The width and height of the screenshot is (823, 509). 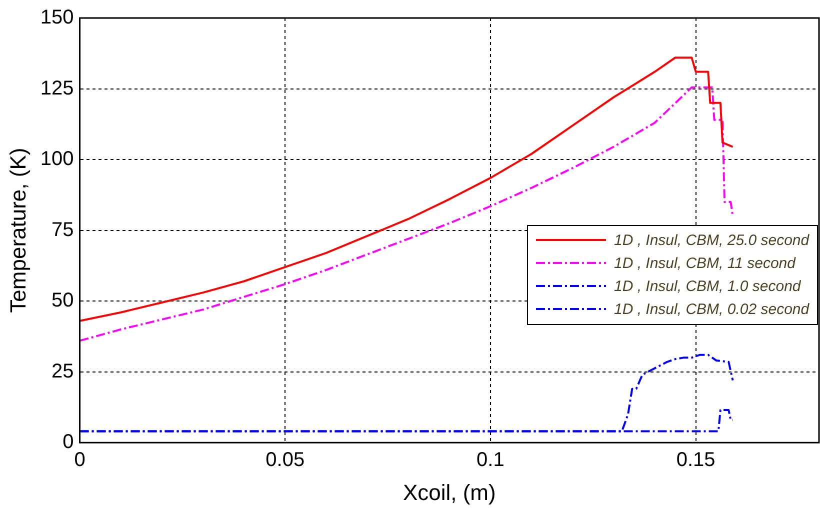 What do you see at coordinates (63, 371) in the screenshot?
I see `y-tick-label: 25` at bounding box center [63, 371].